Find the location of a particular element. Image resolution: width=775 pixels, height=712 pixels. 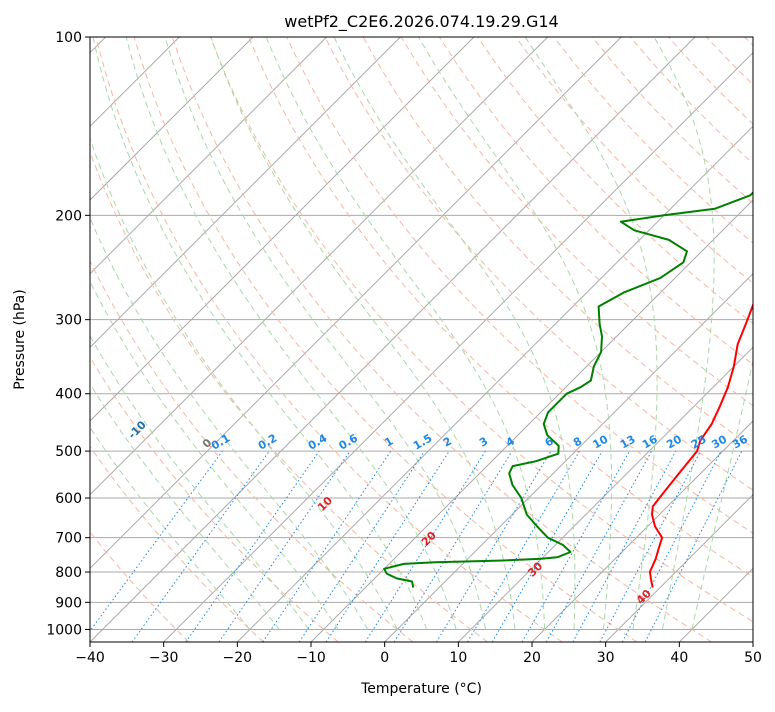

y-tick-label: 200 is located at coordinates (68, 216).